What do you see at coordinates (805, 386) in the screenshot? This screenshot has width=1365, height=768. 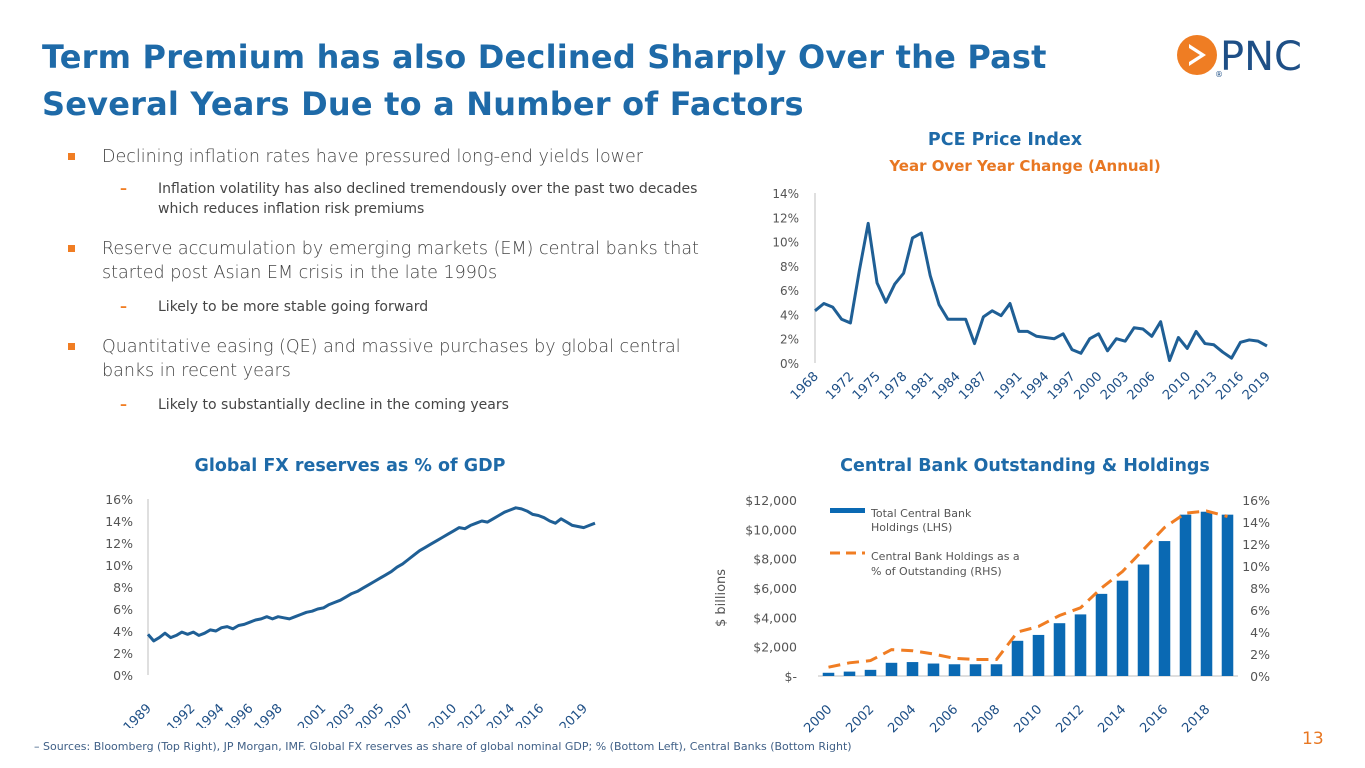 I see `x-tick-label: 1968` at bounding box center [805, 386].